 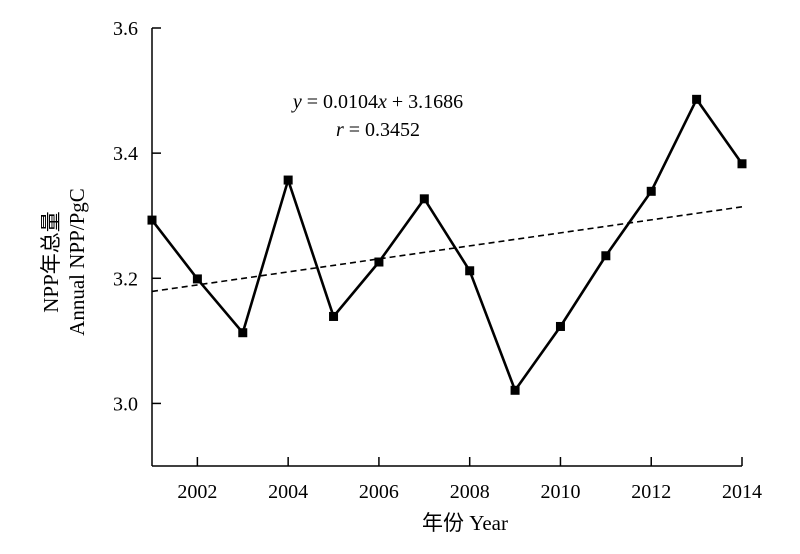 What do you see at coordinates (137, 216) in the screenshot?
I see `y-ticks: 3.0 3.2 3.4 3.6` at bounding box center [137, 216].